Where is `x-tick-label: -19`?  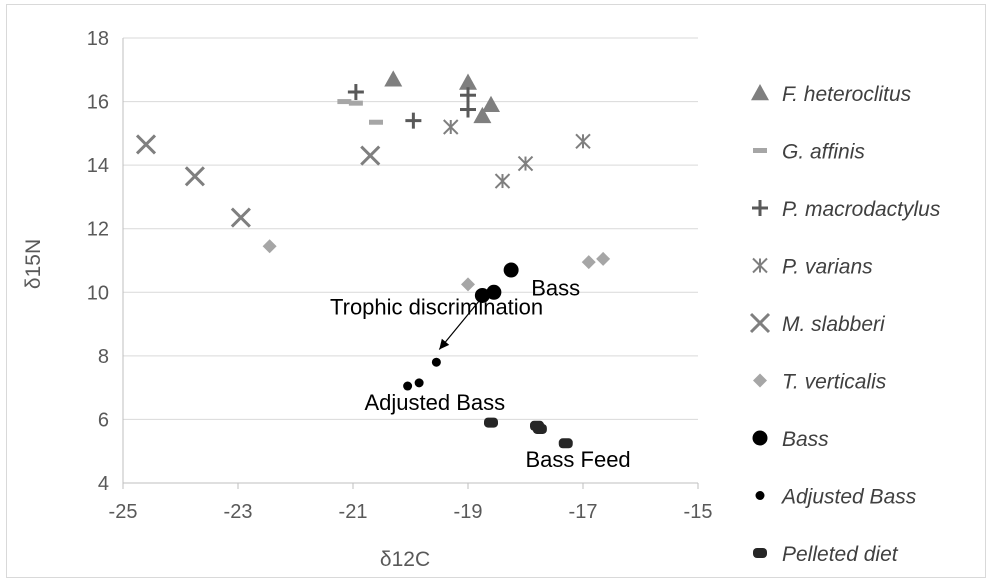 x-tick-label: -19 is located at coordinates (468, 512).